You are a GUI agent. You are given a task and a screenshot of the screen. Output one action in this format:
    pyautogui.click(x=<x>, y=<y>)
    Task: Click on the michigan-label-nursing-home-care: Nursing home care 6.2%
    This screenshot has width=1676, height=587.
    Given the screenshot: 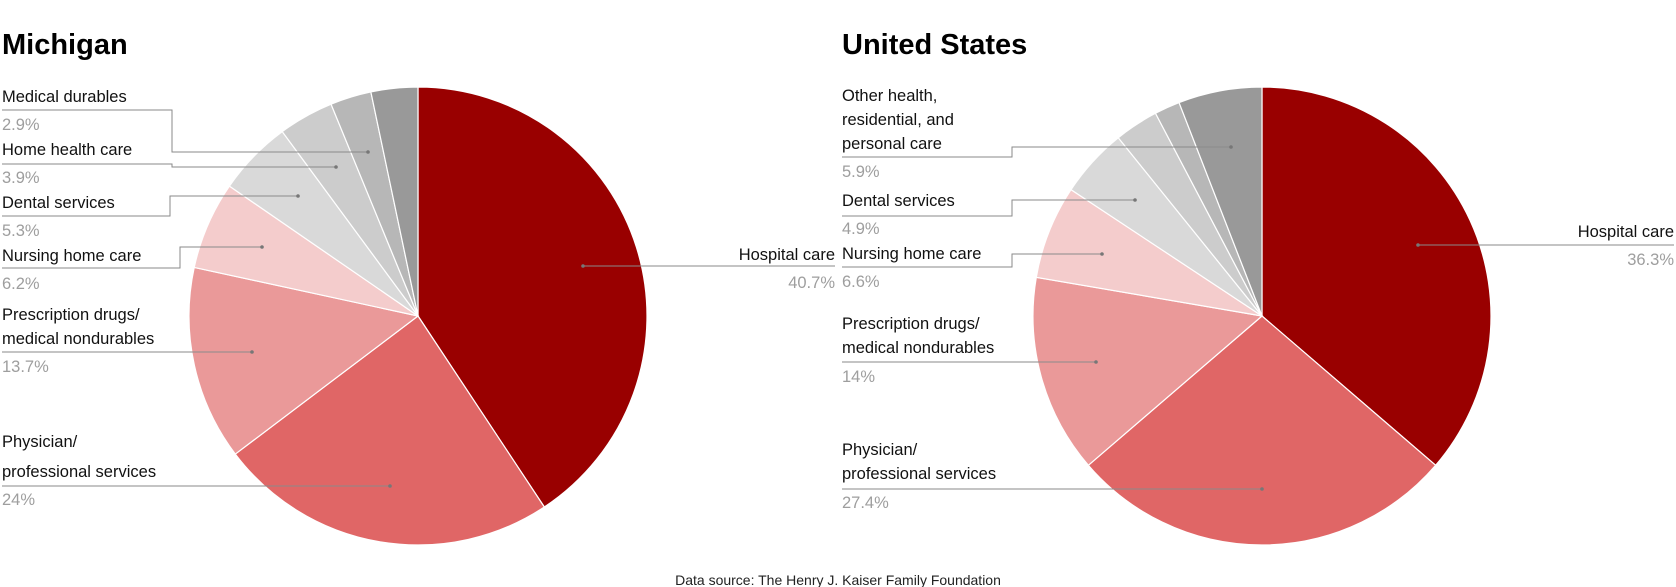 What is the action you would take?
    pyautogui.click(x=133, y=269)
    